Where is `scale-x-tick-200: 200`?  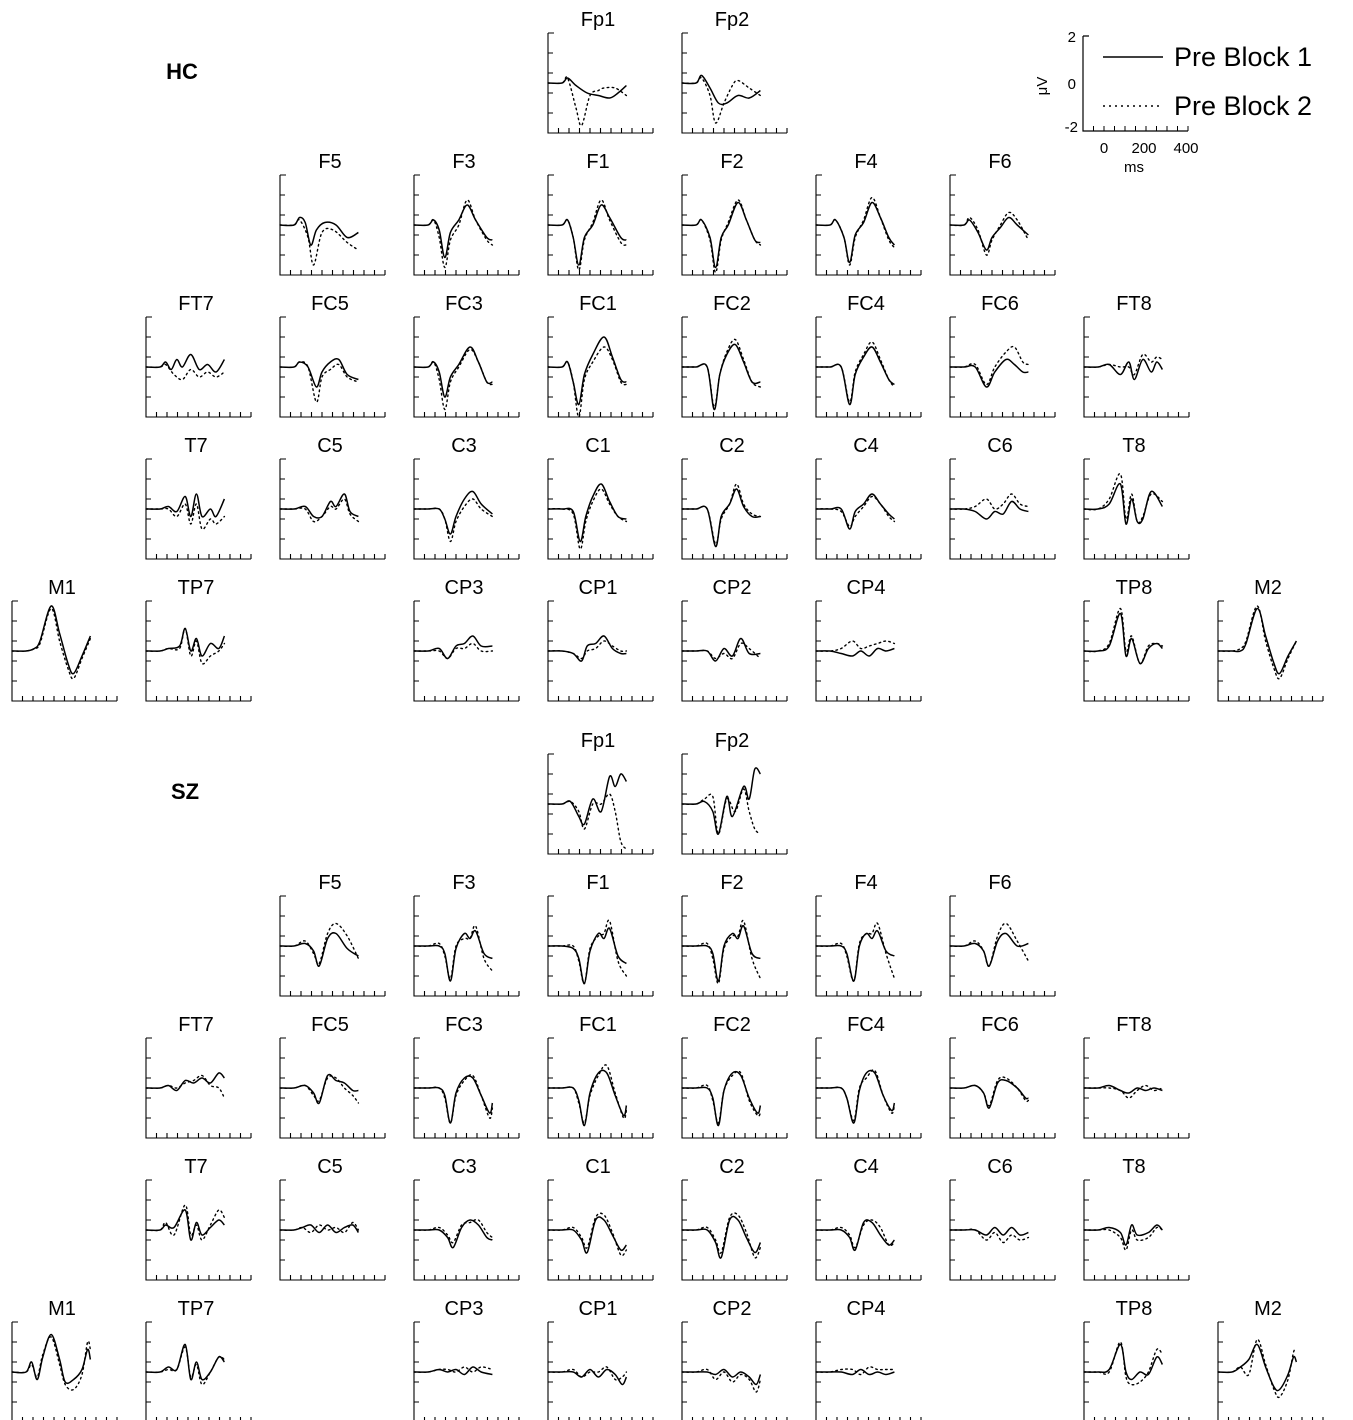 scale-x-tick-200: 200 is located at coordinates (1143, 148).